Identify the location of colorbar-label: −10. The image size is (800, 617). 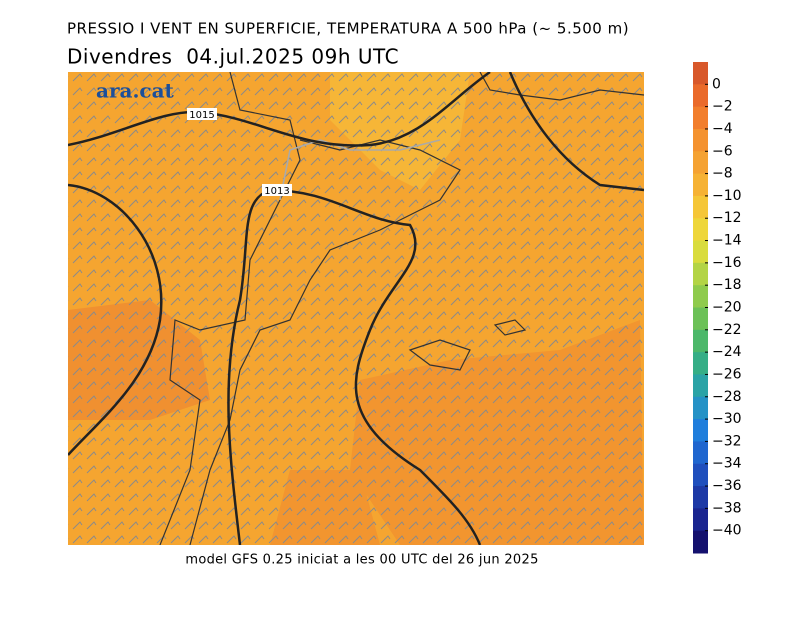
(727, 196).